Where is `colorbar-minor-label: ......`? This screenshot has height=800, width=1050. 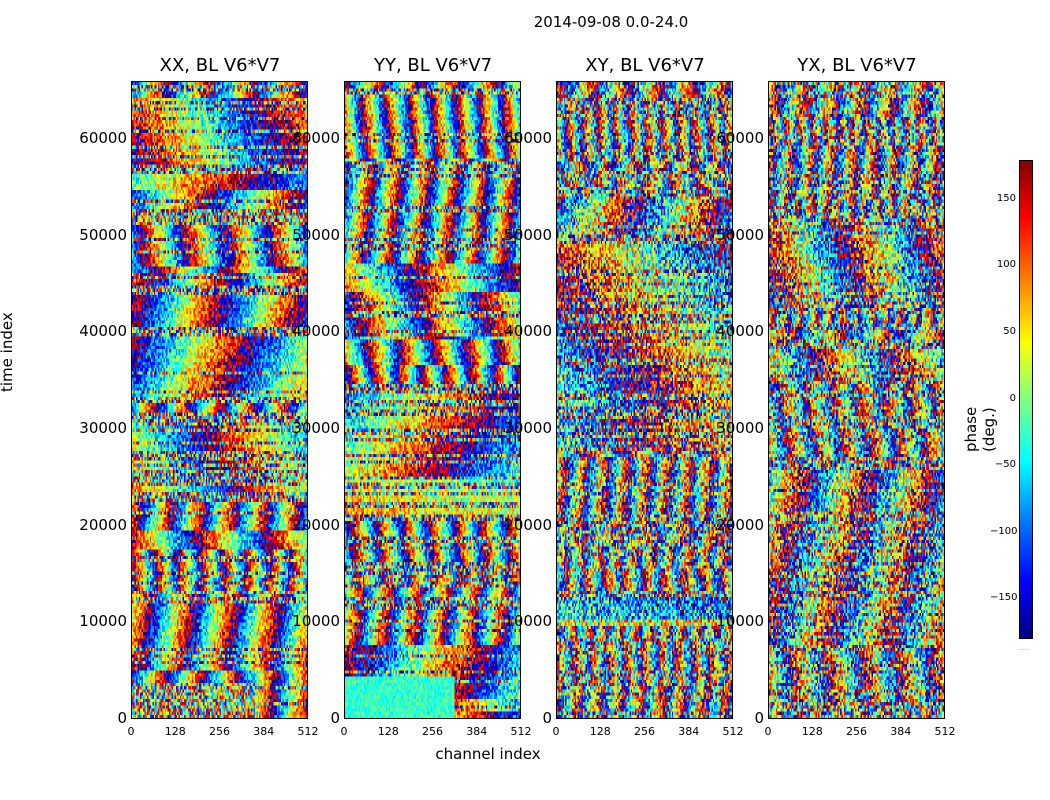 colorbar-minor-label: ...... is located at coordinates (1023, 648).